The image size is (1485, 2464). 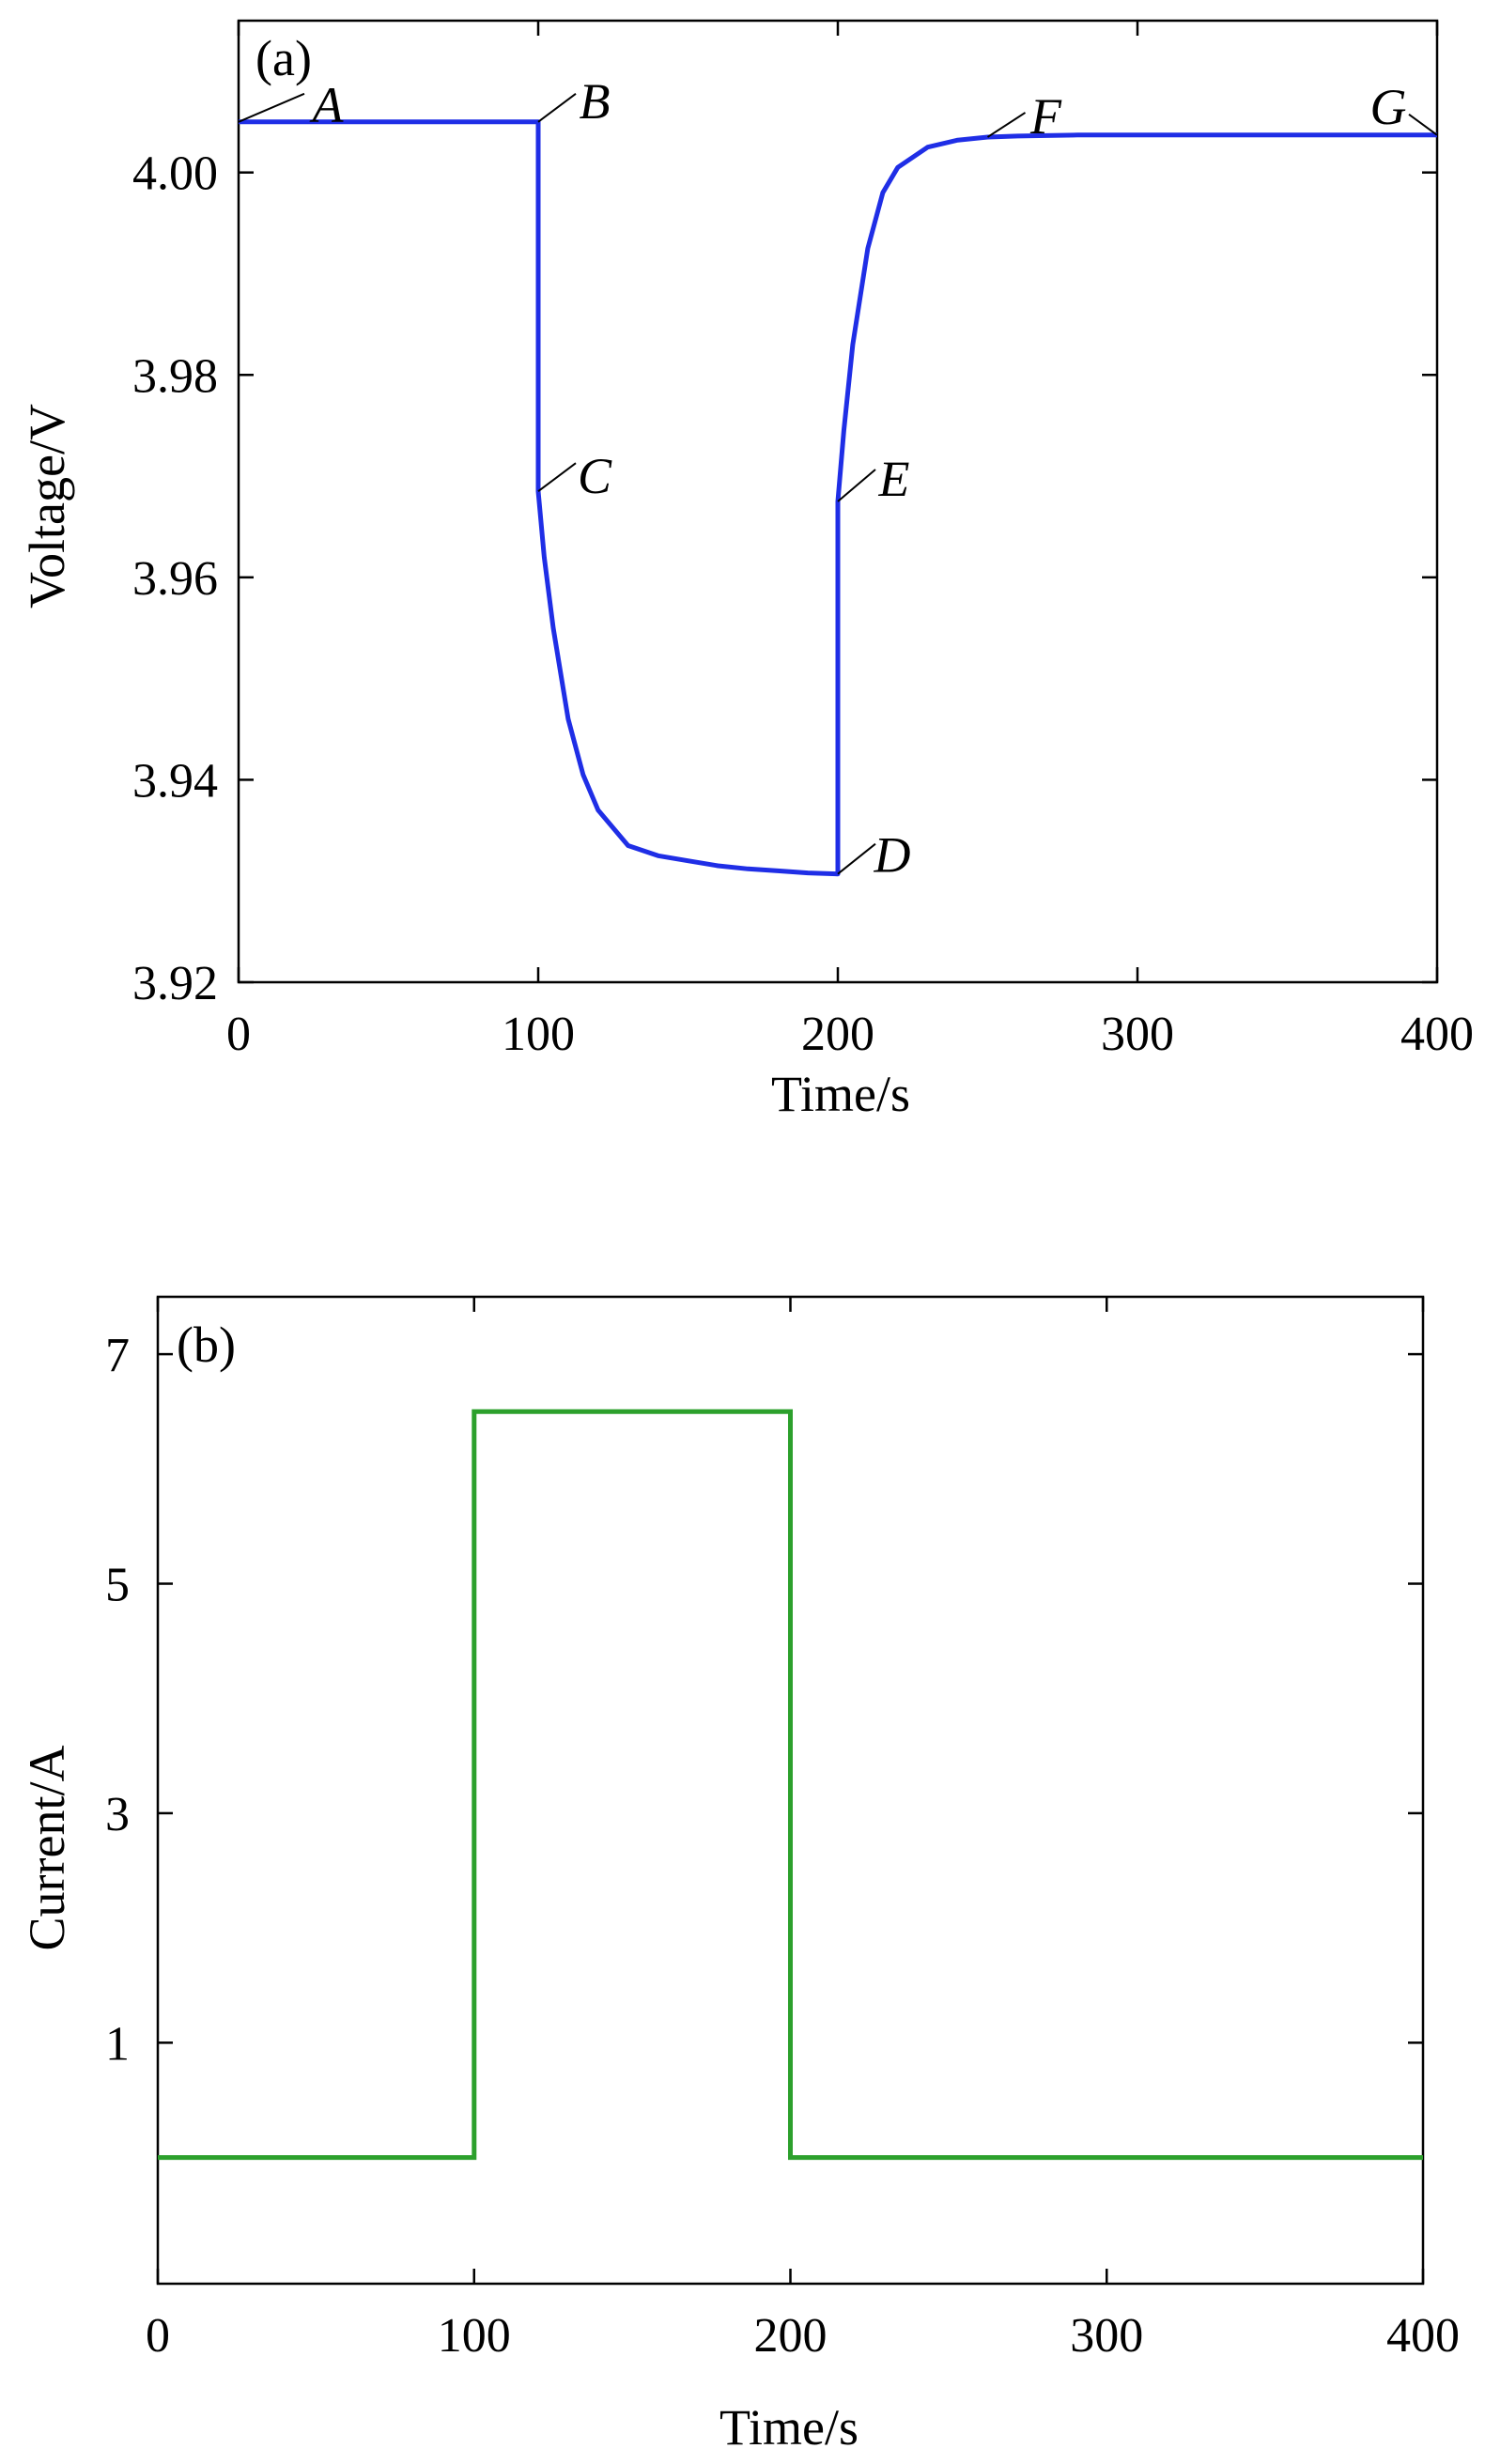 I want to click on y-tick-label: 5, so click(x=118, y=1585).